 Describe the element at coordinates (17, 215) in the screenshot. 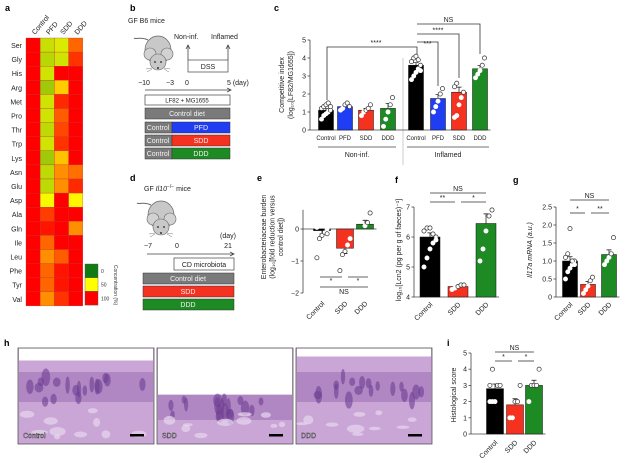

I see `heatmap-row-label: Ala` at that location.